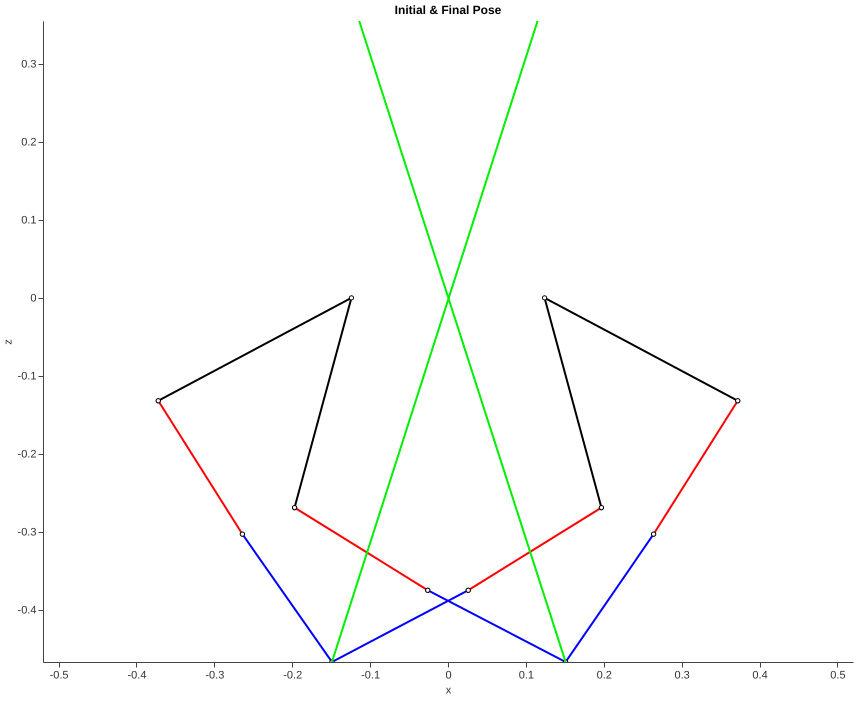  Describe the element at coordinates (136, 676) in the screenshot. I see `x-tick-label: -0.4` at that location.